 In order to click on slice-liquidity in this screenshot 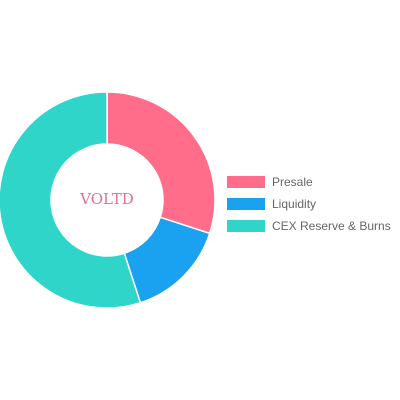, I will do `click(167, 260)`.